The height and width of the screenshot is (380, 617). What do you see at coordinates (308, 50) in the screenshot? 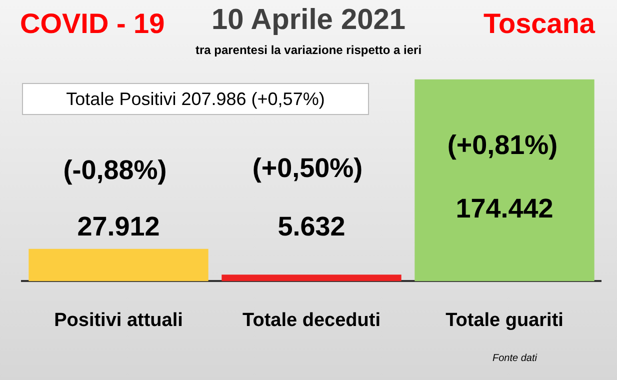
I see `chart-subtitle: tra parentesi la variazione rispetto a ieri` at bounding box center [308, 50].